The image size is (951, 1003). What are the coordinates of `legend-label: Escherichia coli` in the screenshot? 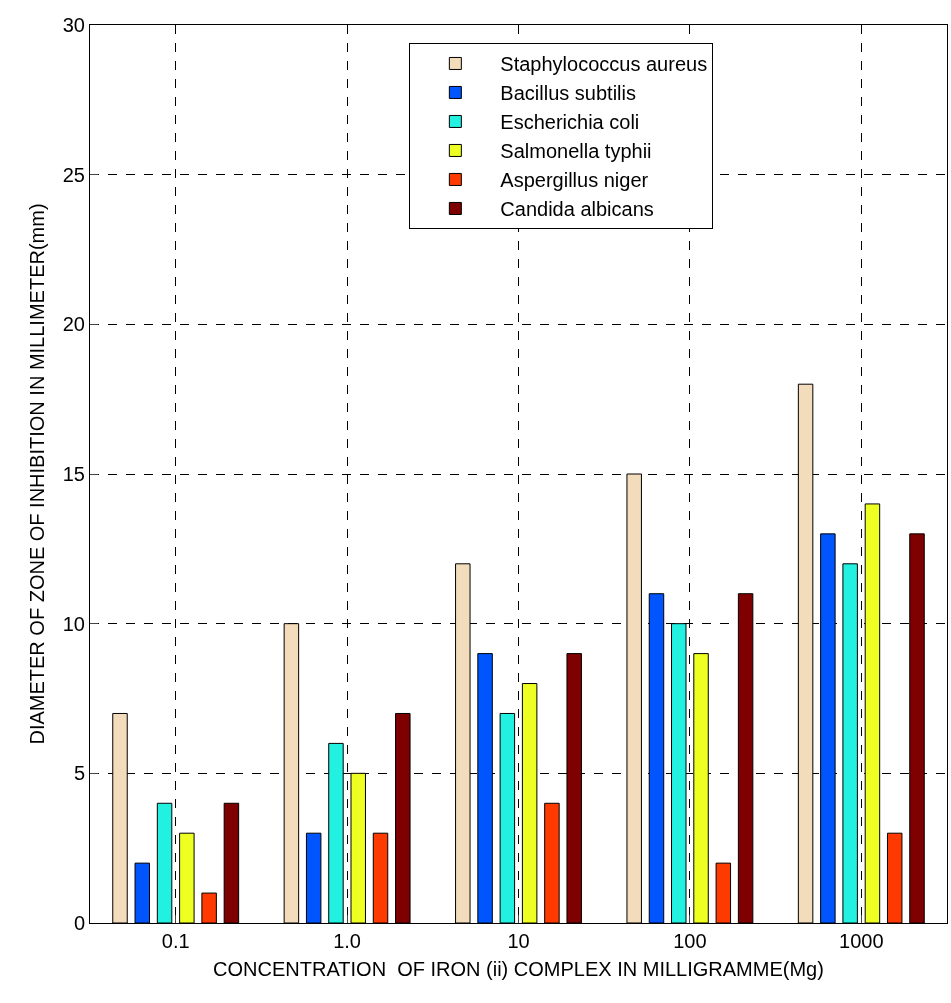 It's located at (570, 122).